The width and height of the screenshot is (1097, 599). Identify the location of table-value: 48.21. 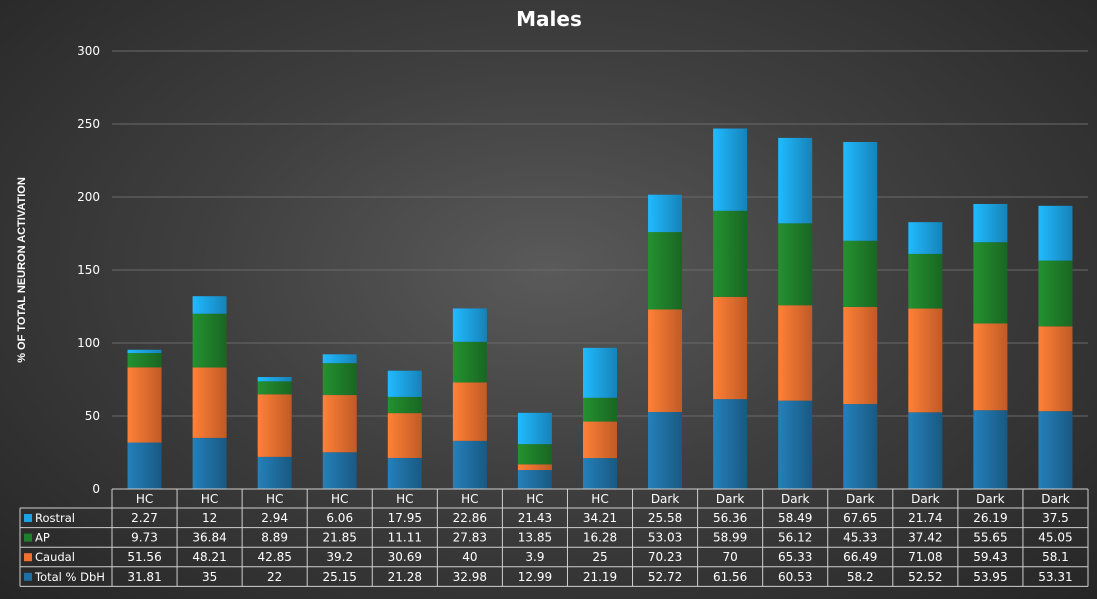
(209, 557).